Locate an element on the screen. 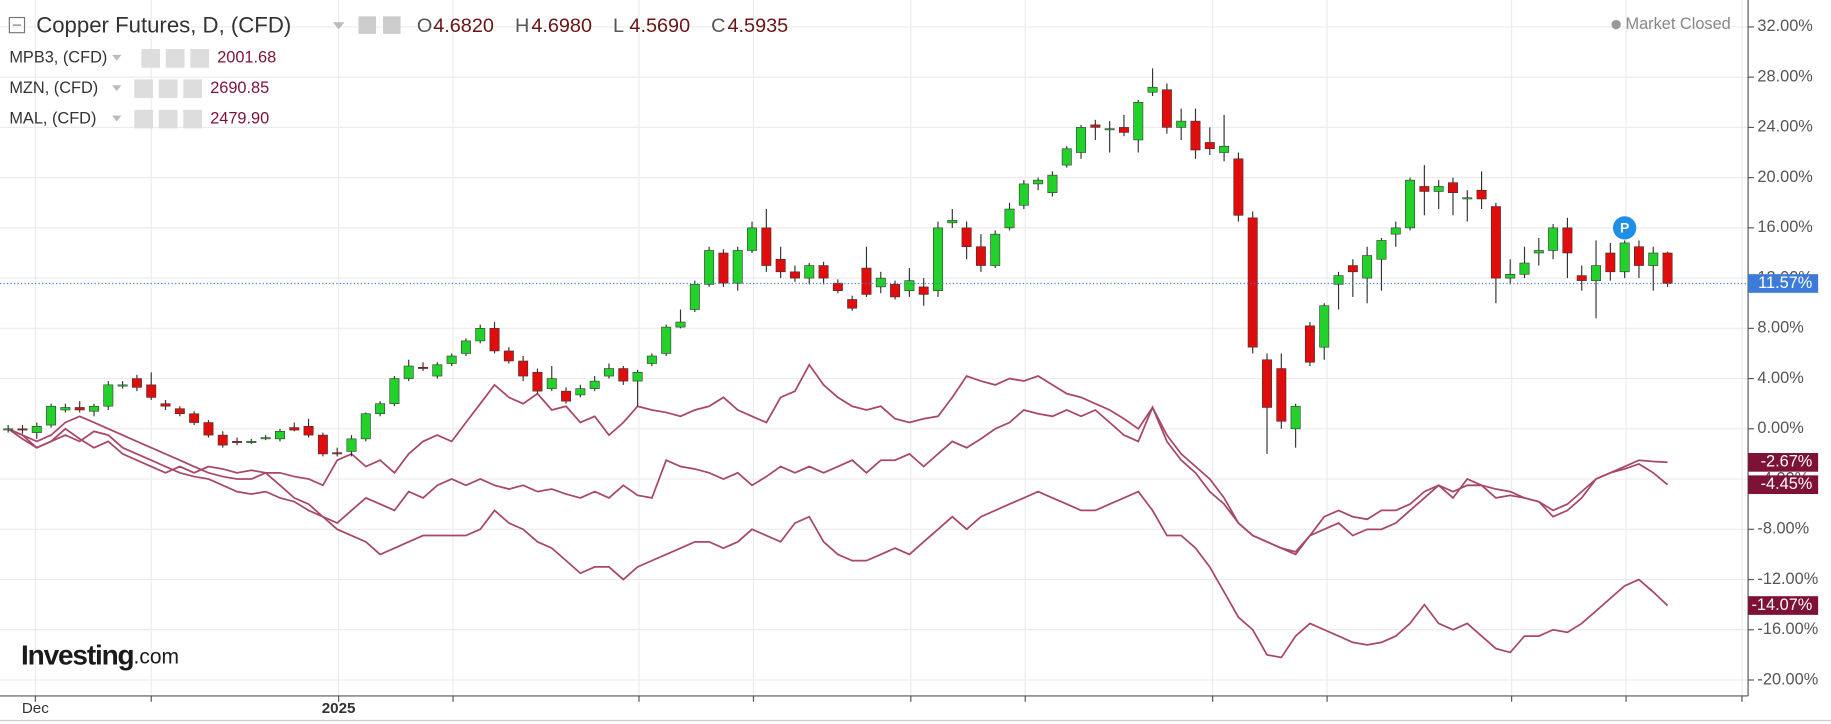 The width and height of the screenshot is (1831, 724). watermark: Investing.com is located at coordinates (100, 655).